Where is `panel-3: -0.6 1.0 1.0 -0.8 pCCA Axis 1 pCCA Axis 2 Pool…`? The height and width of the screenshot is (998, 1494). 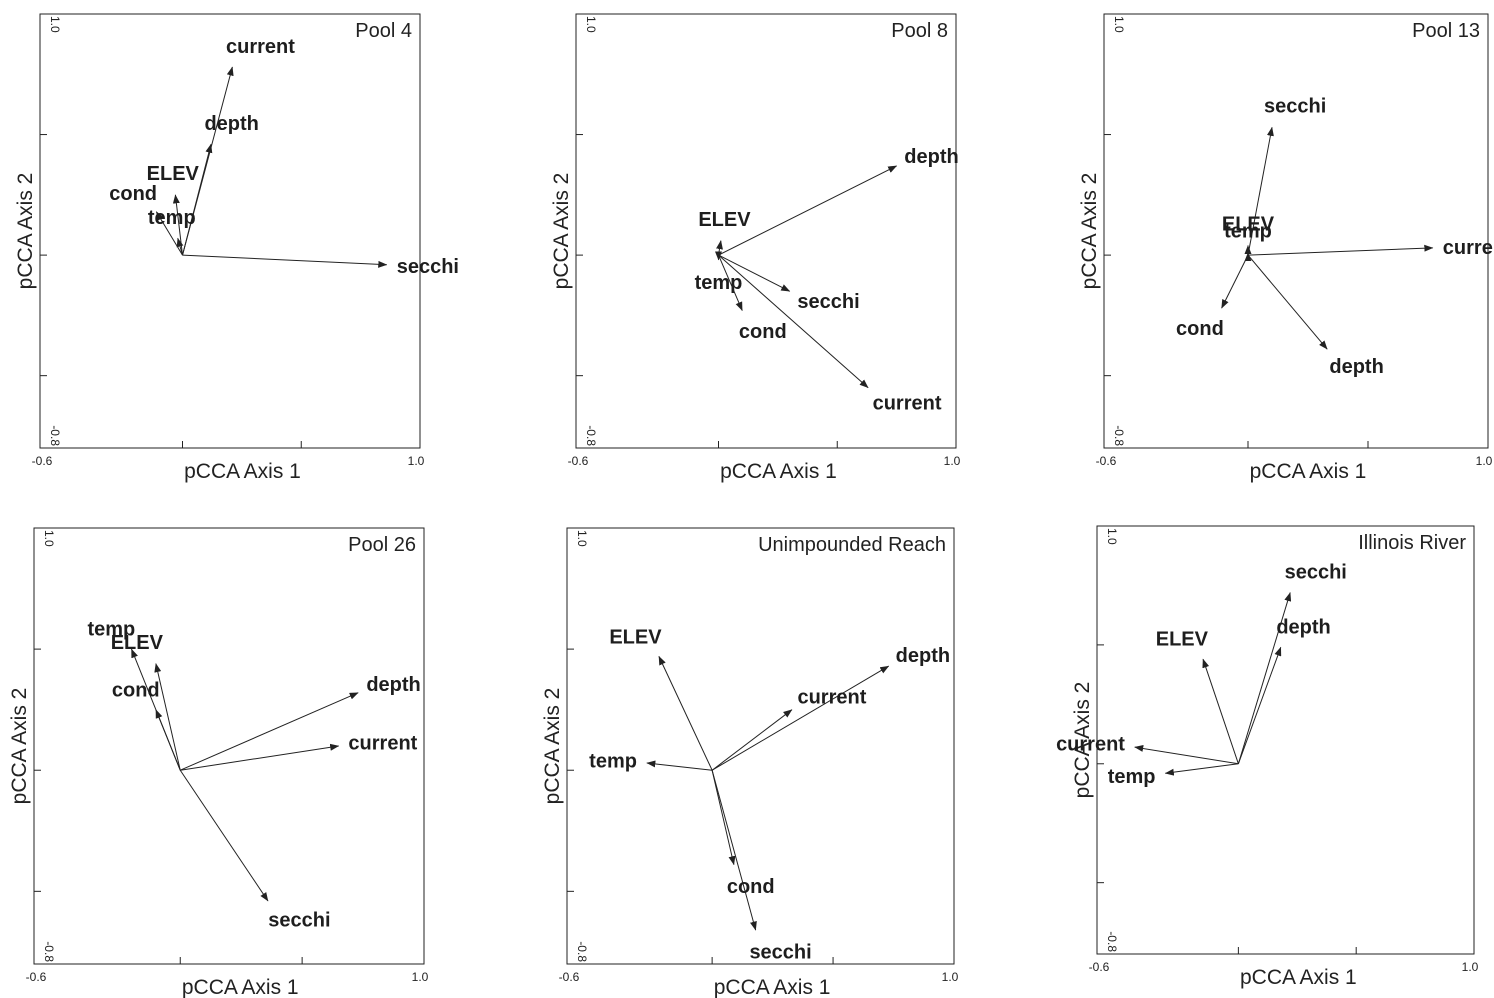 panel-3: -0.6 1.0 1.0 -0.8 pCCA Axis 1 pCCA Axis 2 Pool… is located at coordinates (218, 762).